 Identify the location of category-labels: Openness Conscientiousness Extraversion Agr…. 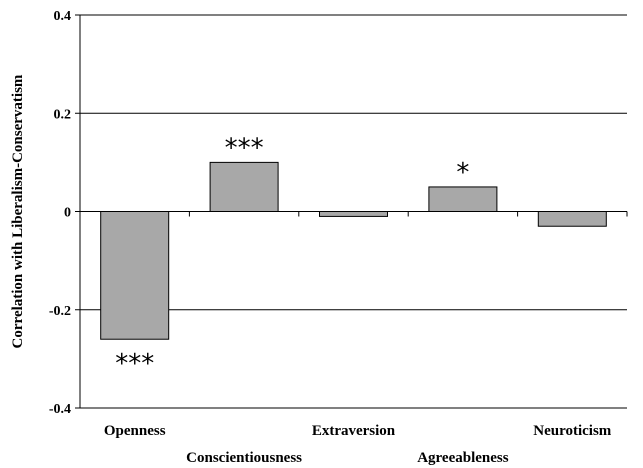
(358, 444).